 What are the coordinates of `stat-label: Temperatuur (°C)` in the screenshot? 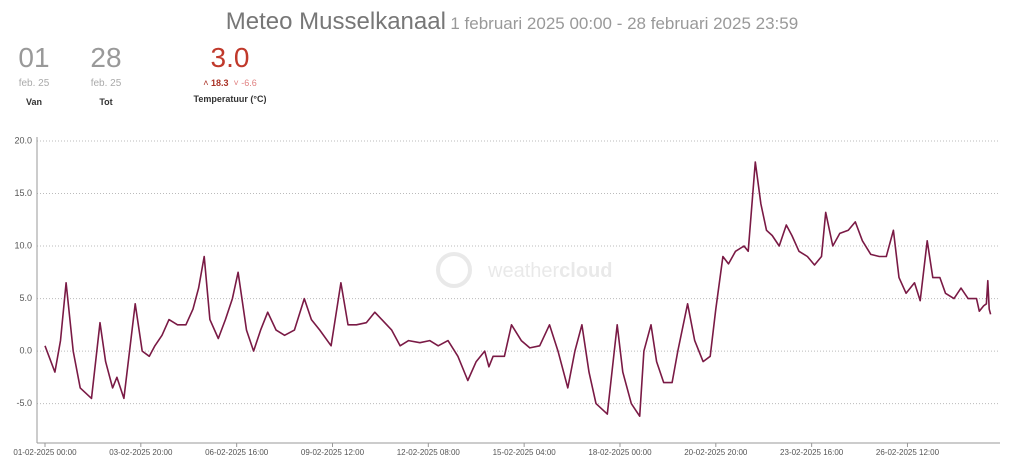 It's located at (230, 99).